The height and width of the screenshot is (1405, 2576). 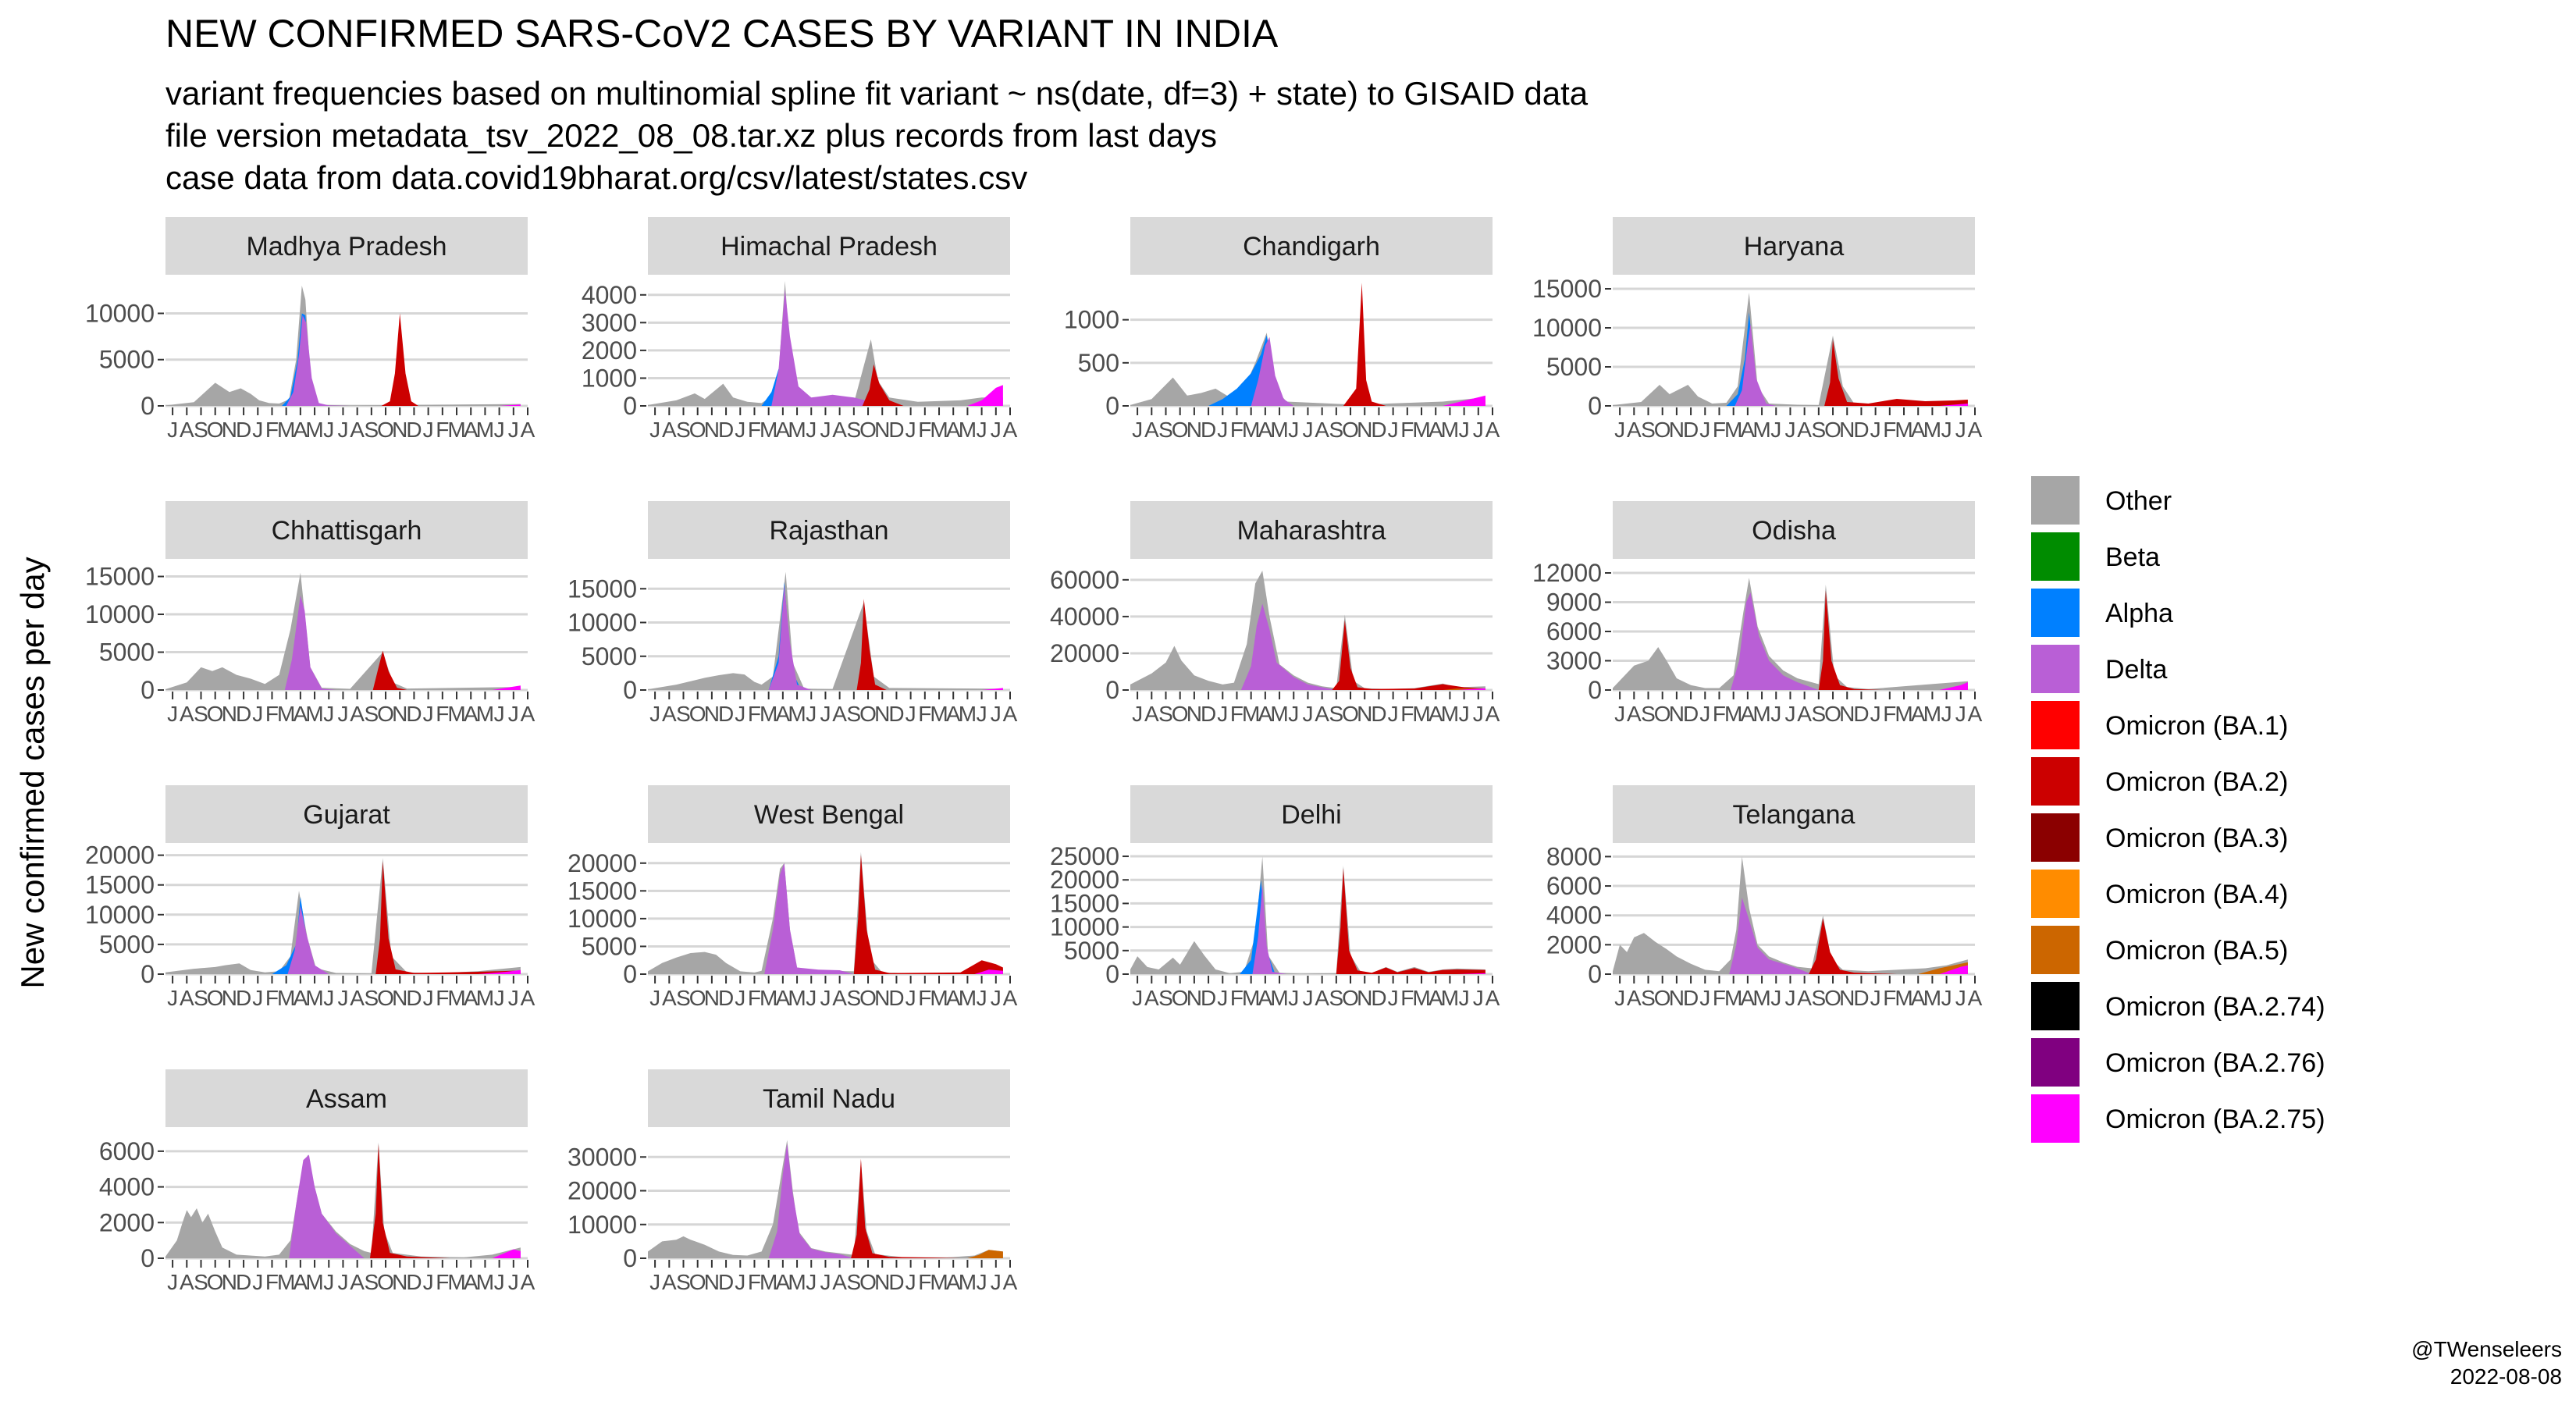 What do you see at coordinates (2215, 1063) in the screenshot?
I see `legend-label: Omicron (BA.2.76)` at bounding box center [2215, 1063].